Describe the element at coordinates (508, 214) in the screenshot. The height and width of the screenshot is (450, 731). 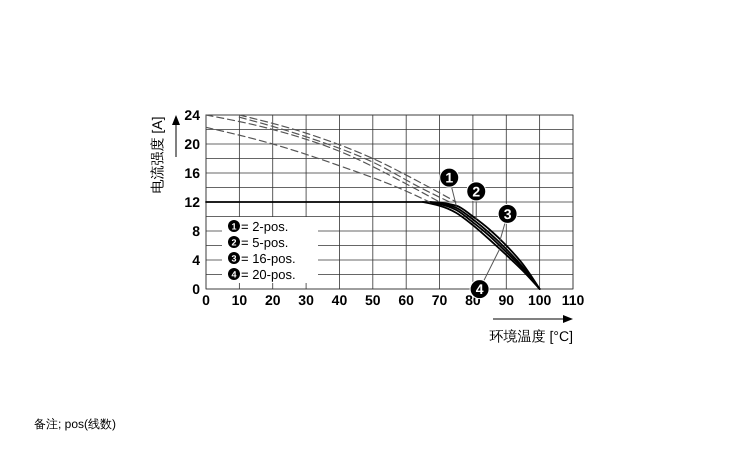
I see `annotation: 3` at that location.